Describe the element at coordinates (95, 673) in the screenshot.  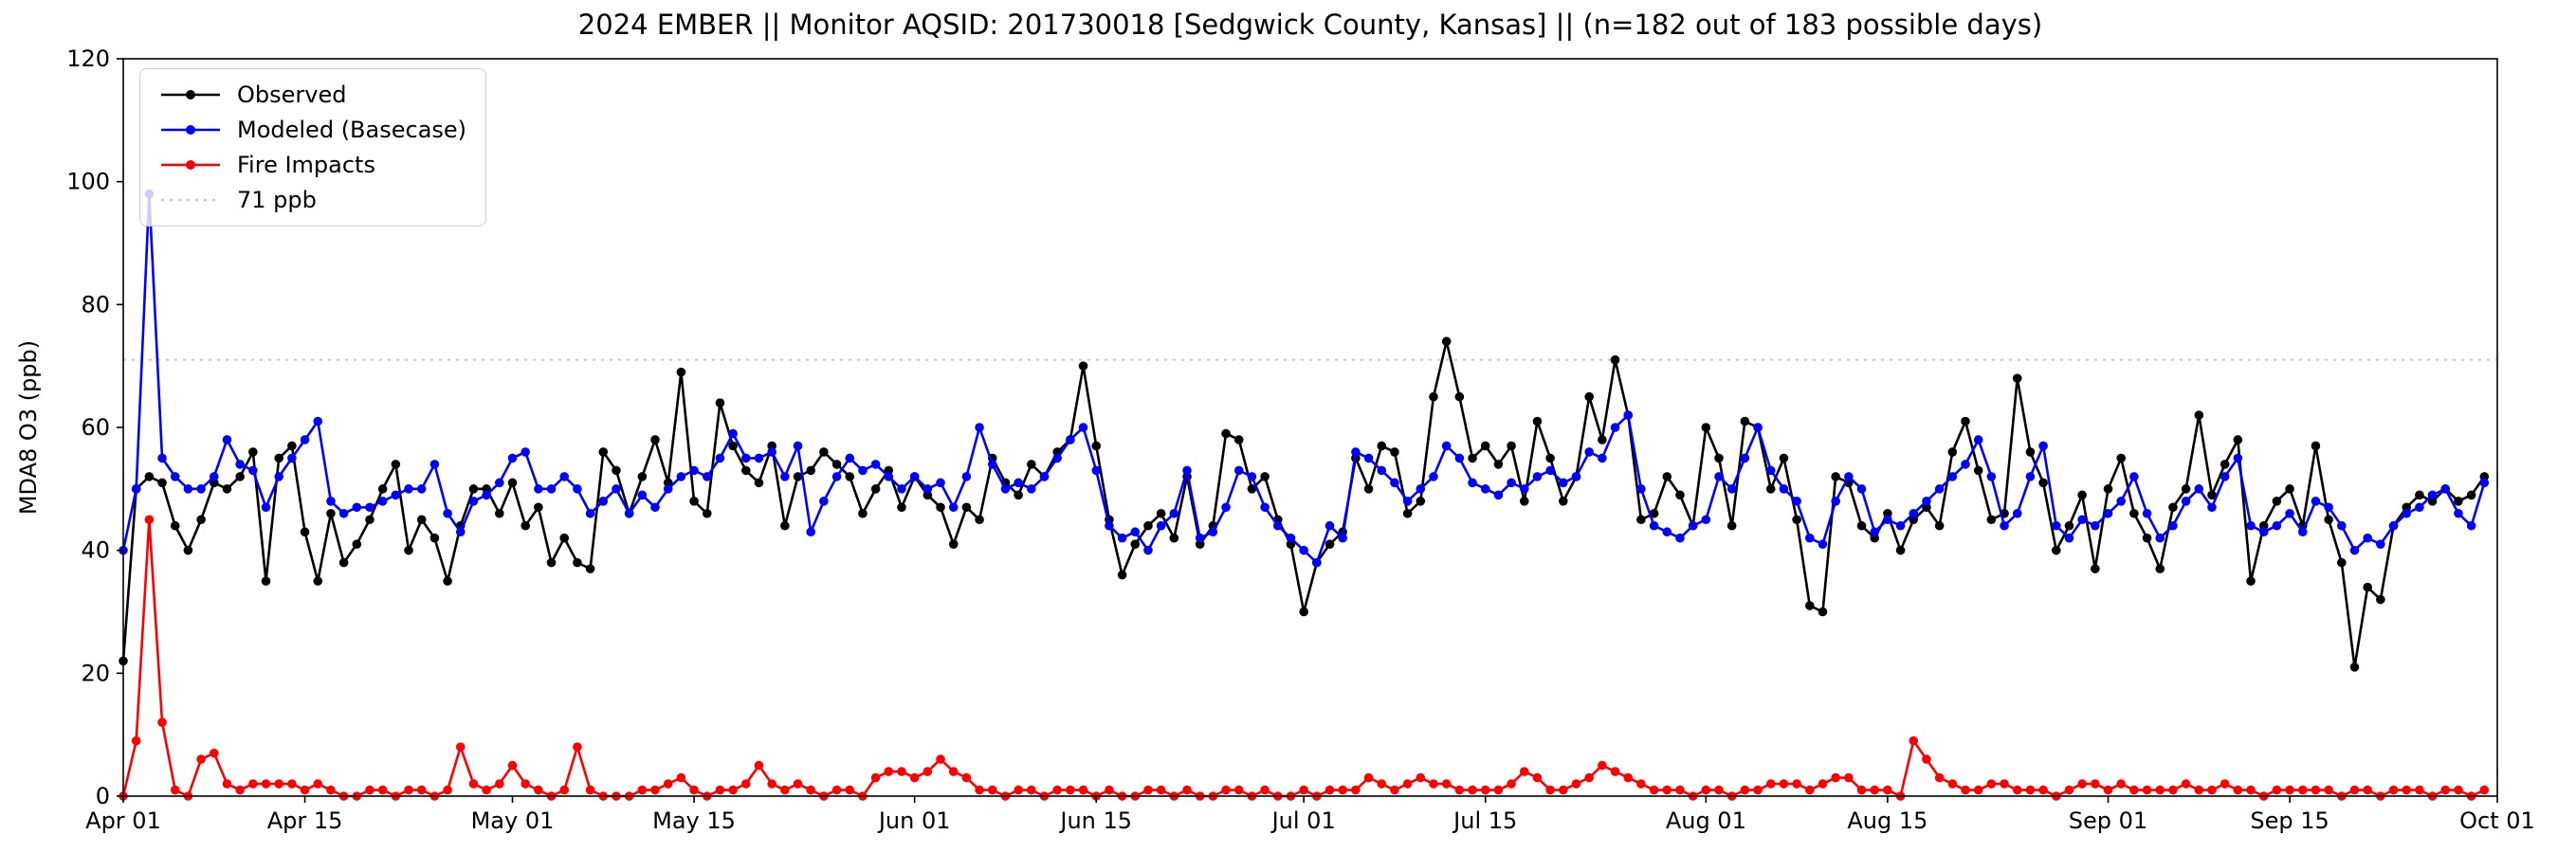
I see `y-tick-label: 20` at that location.